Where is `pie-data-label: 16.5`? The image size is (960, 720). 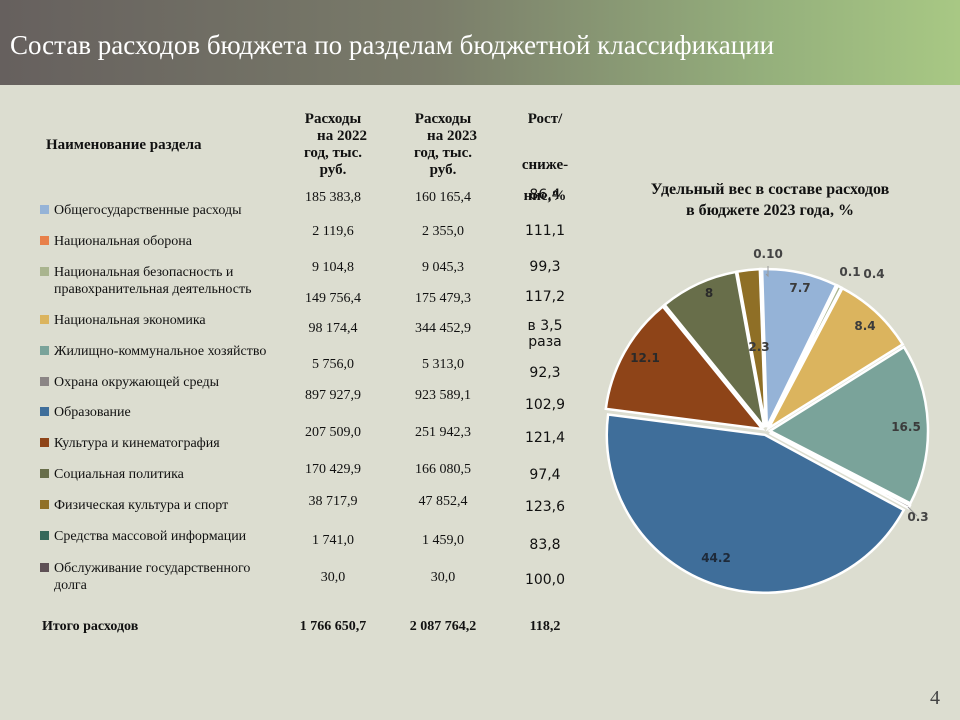
pie-data-label: 16.5 is located at coordinates (906, 427).